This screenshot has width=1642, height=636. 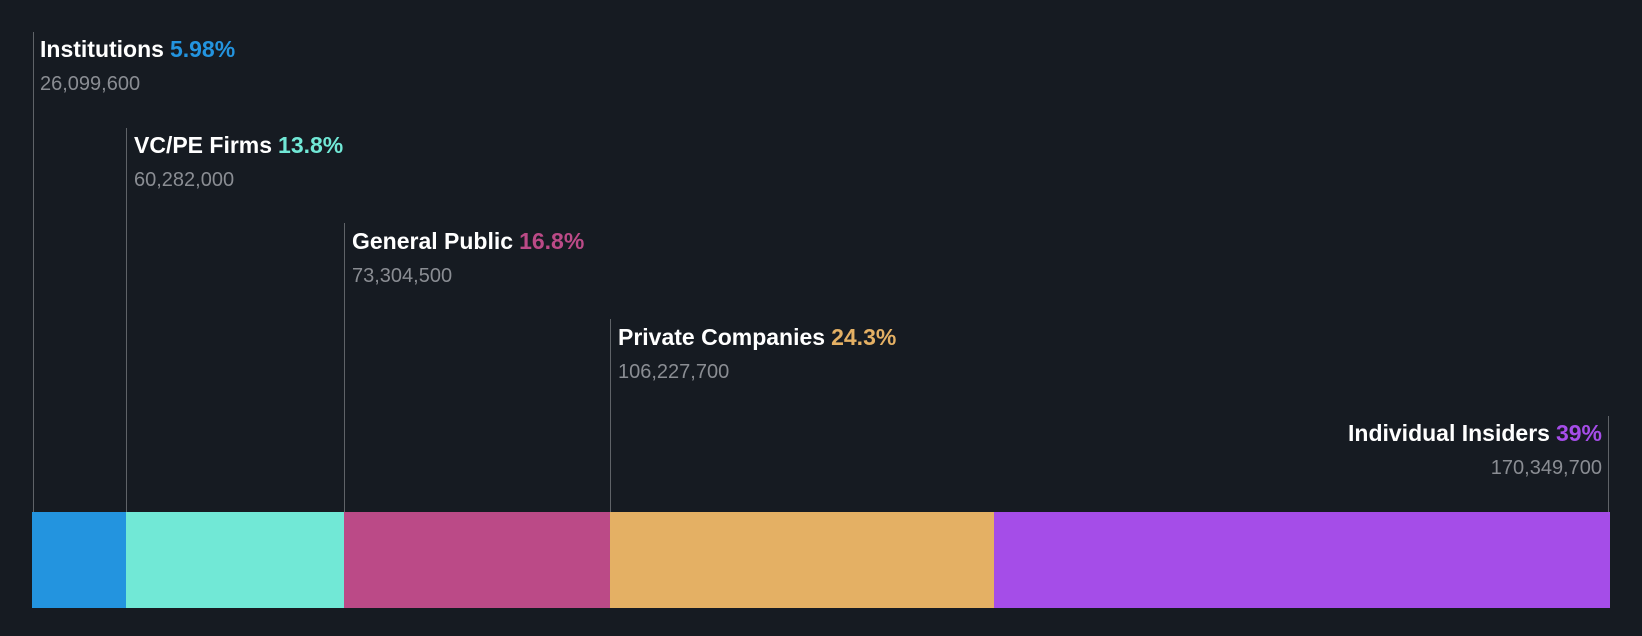 What do you see at coordinates (477, 560) in the screenshot?
I see `segment-general-public` at bounding box center [477, 560].